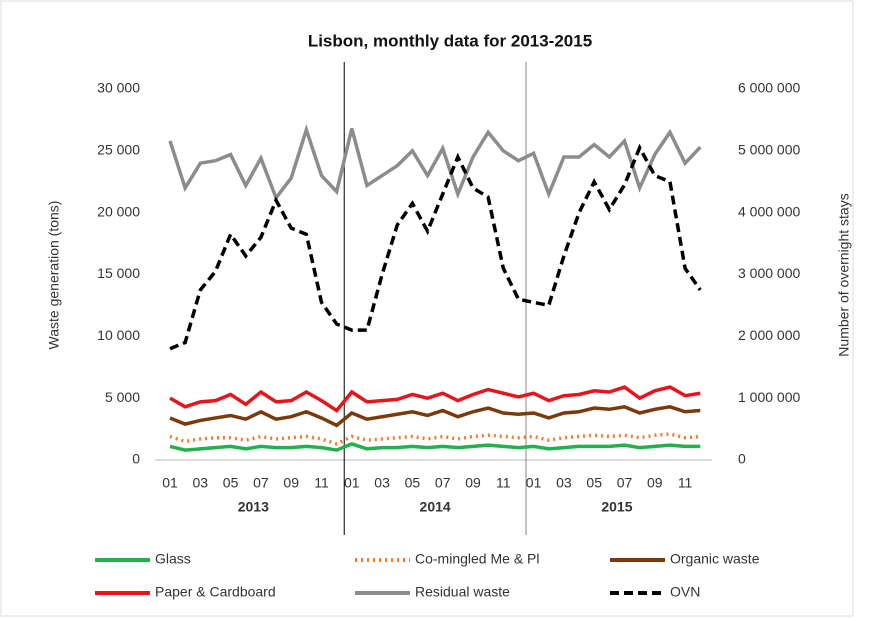  Describe the element at coordinates (136, 459) in the screenshot. I see `y-tick-label: 0` at that location.